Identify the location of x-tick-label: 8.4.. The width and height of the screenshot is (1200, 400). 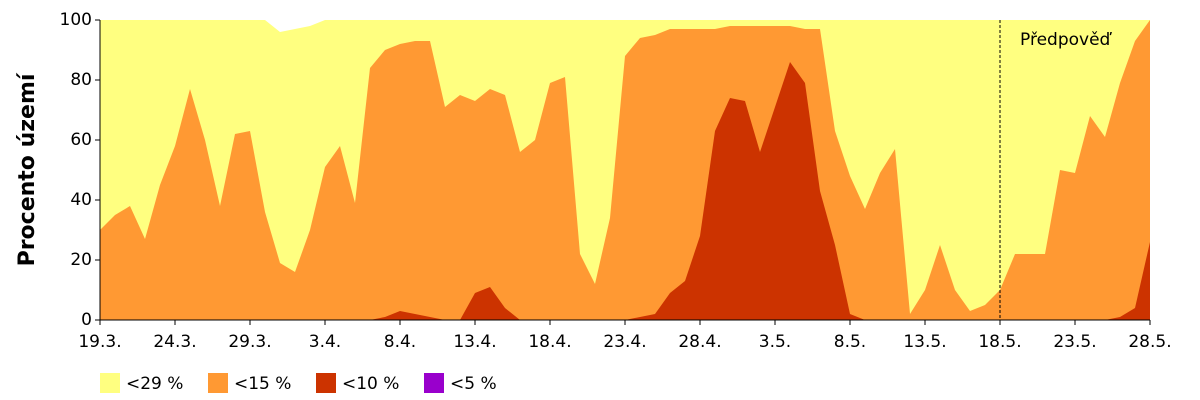
(400, 342).